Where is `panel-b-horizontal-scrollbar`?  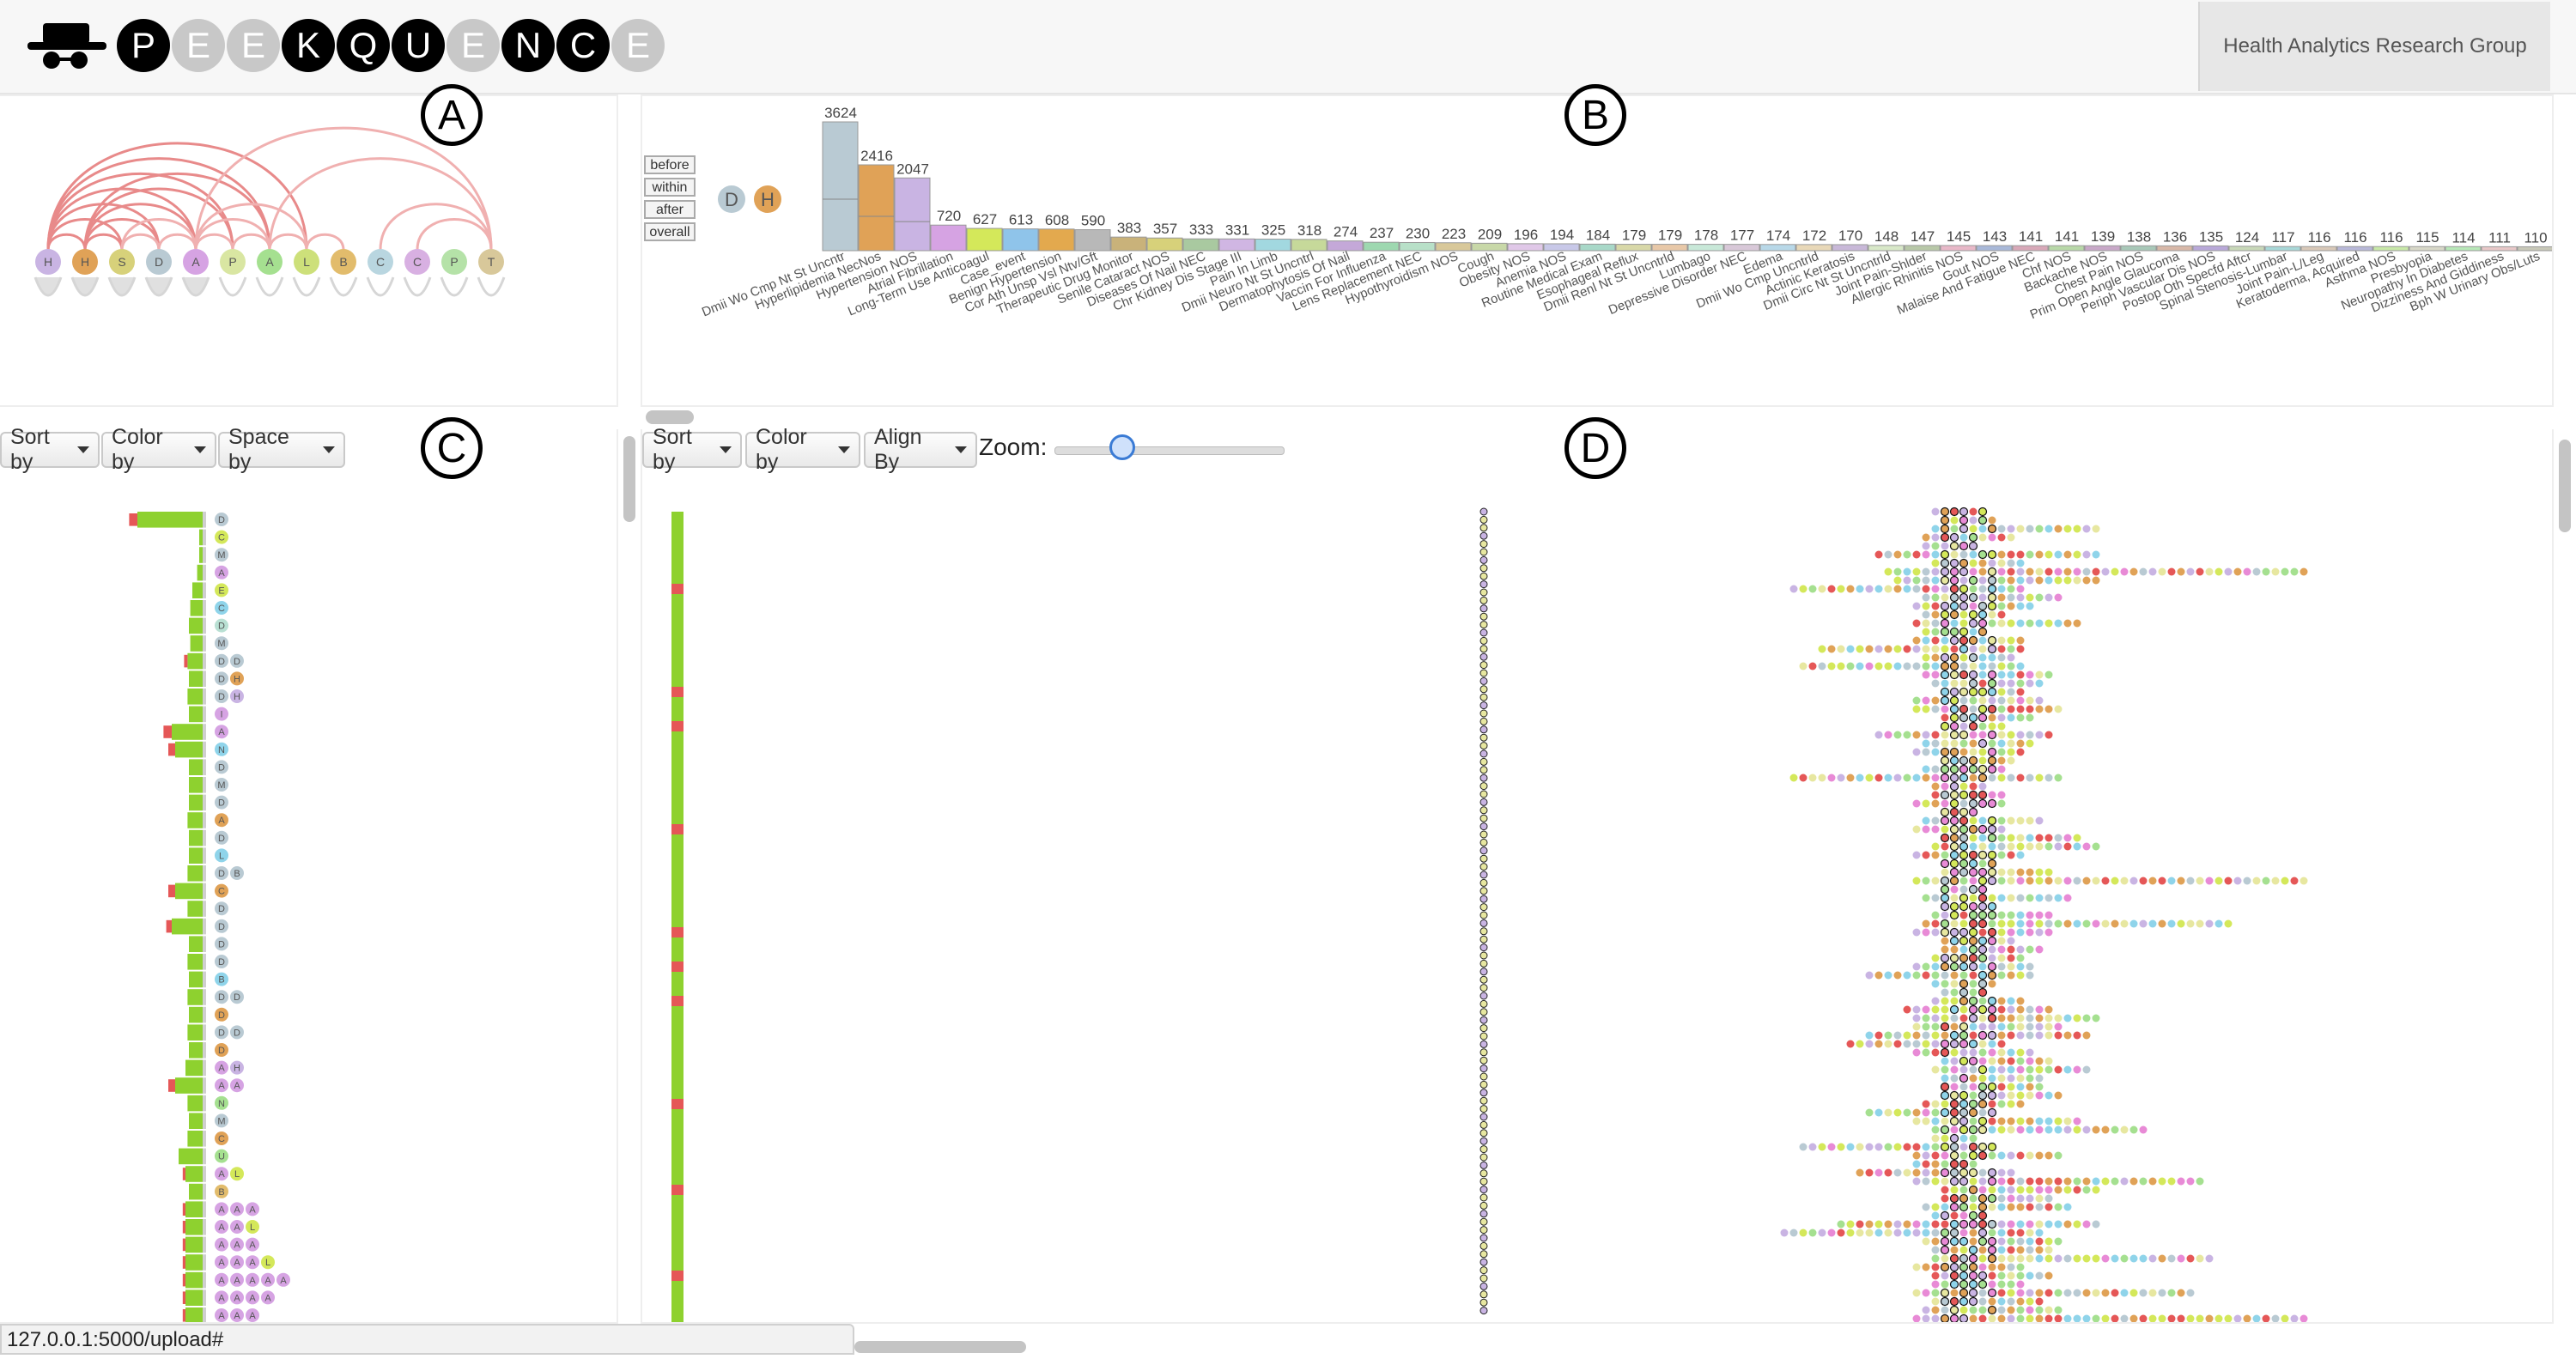 panel-b-horizontal-scrollbar is located at coordinates (670, 417).